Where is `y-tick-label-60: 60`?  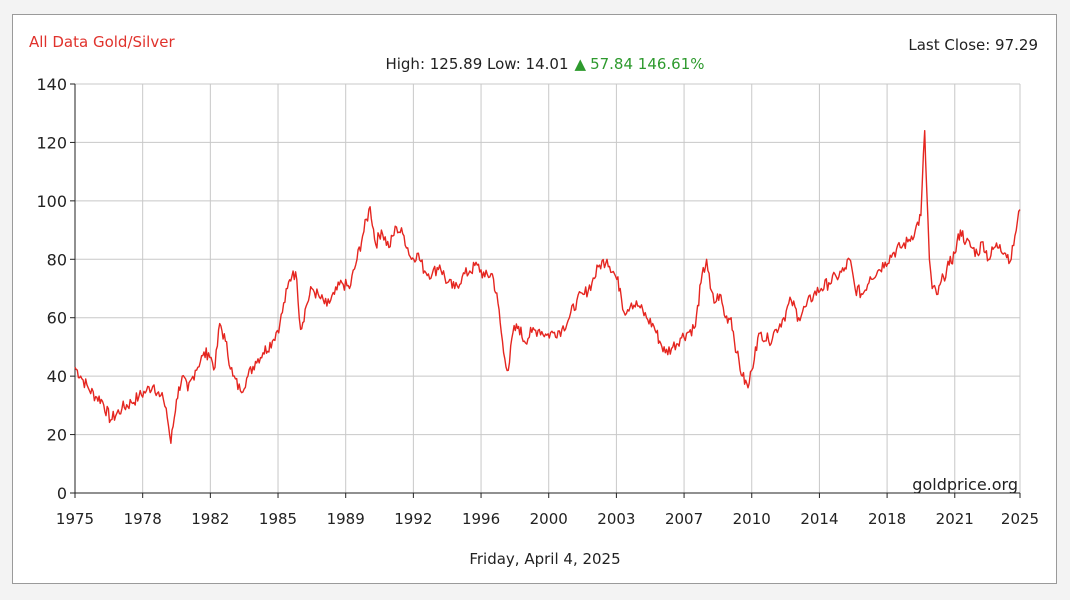
y-tick-label-60: 60 is located at coordinates (57, 318).